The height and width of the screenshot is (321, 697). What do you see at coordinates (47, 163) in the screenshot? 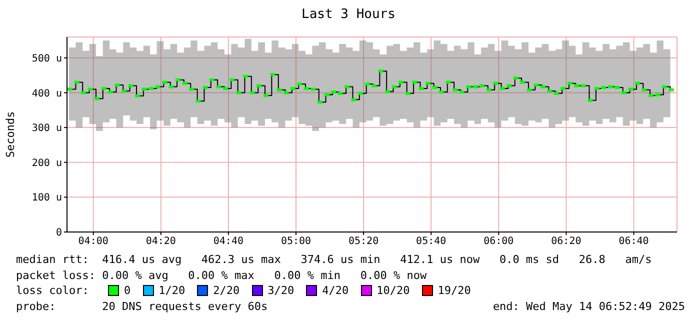
I see `y-tick-label: 200 u` at bounding box center [47, 163].